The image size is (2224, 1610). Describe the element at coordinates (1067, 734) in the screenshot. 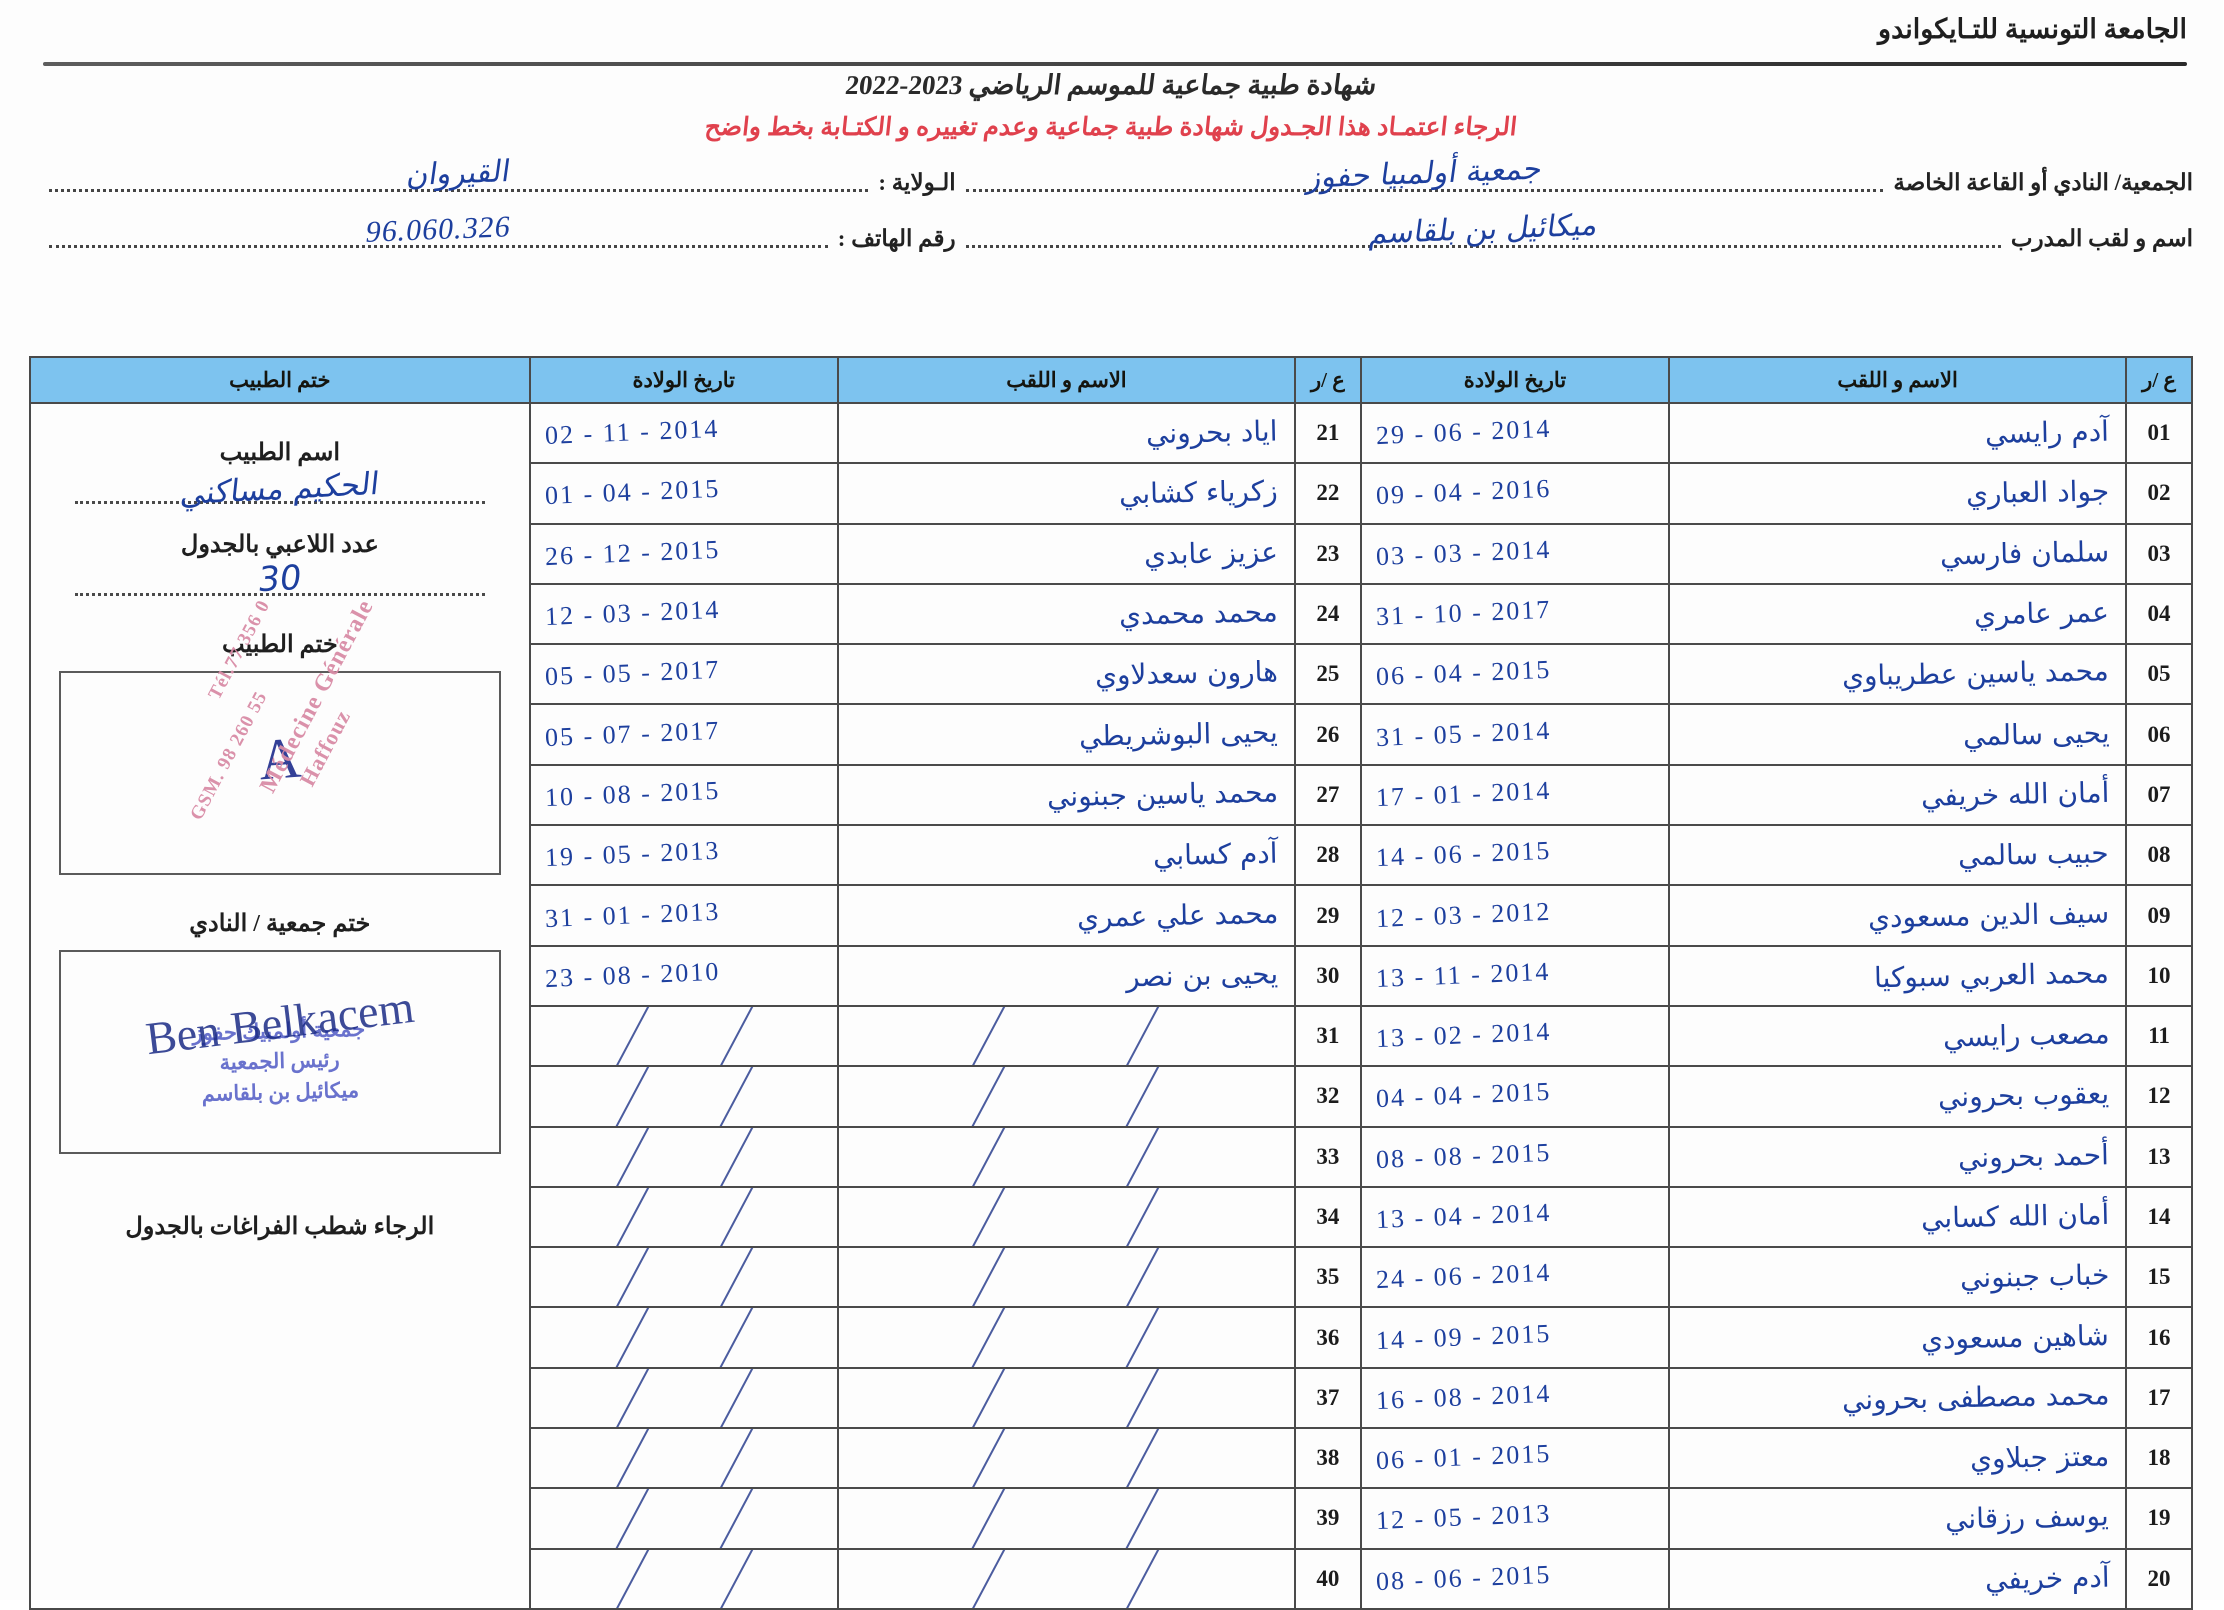

I see `player-name-left: يحيى البوشريطي` at that location.